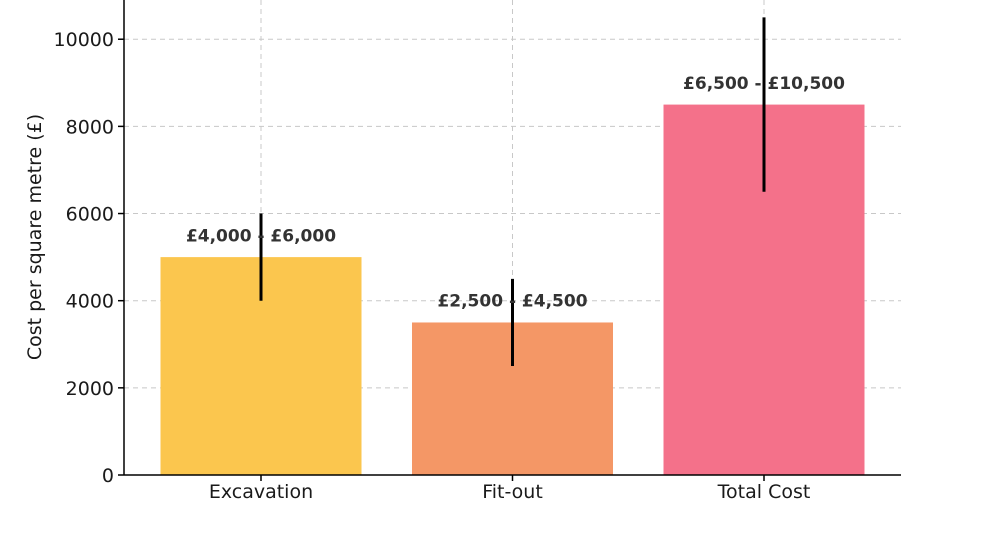  What do you see at coordinates (108, 476) in the screenshot?
I see `y-tick-label: 0` at bounding box center [108, 476].